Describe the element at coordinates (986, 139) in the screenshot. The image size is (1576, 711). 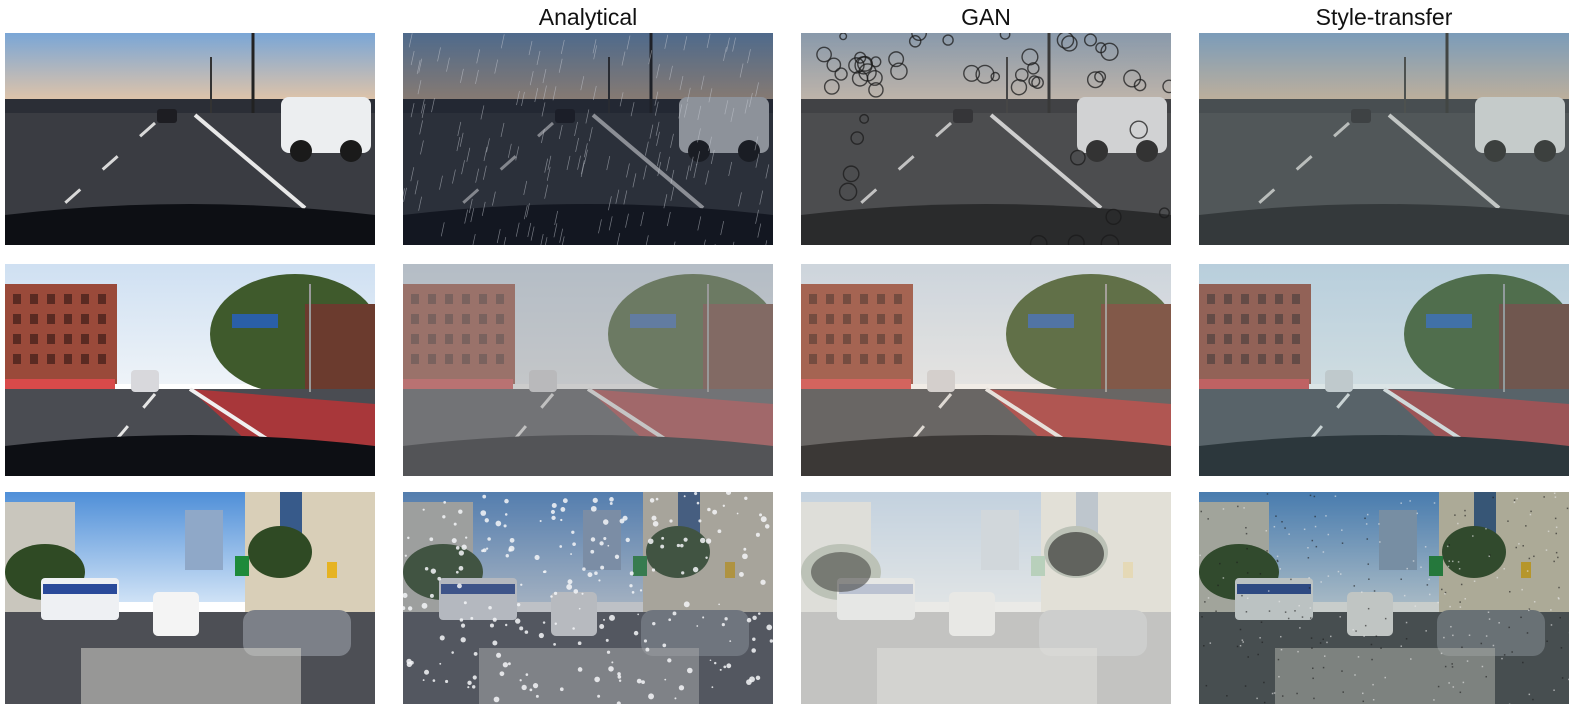
I see `image-highway-gan-droplets` at that location.